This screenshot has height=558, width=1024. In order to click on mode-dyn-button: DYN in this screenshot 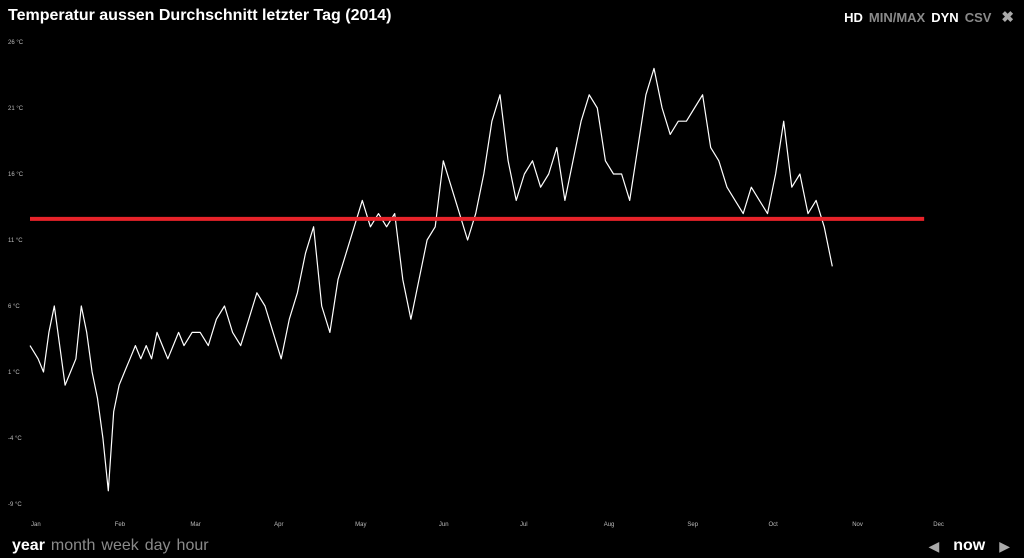, I will do `click(945, 17)`.